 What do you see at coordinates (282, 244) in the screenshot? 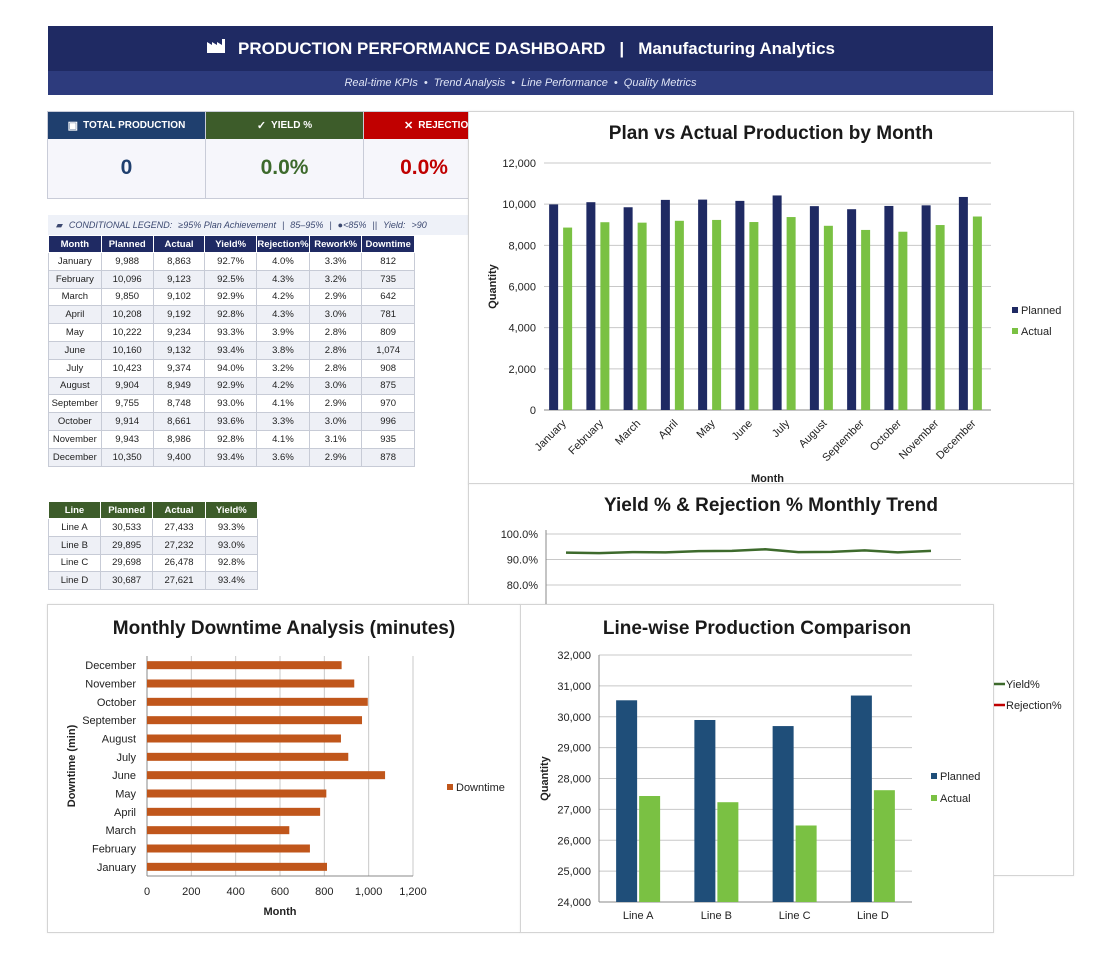
I see `column-header: Rejection%` at bounding box center [282, 244].